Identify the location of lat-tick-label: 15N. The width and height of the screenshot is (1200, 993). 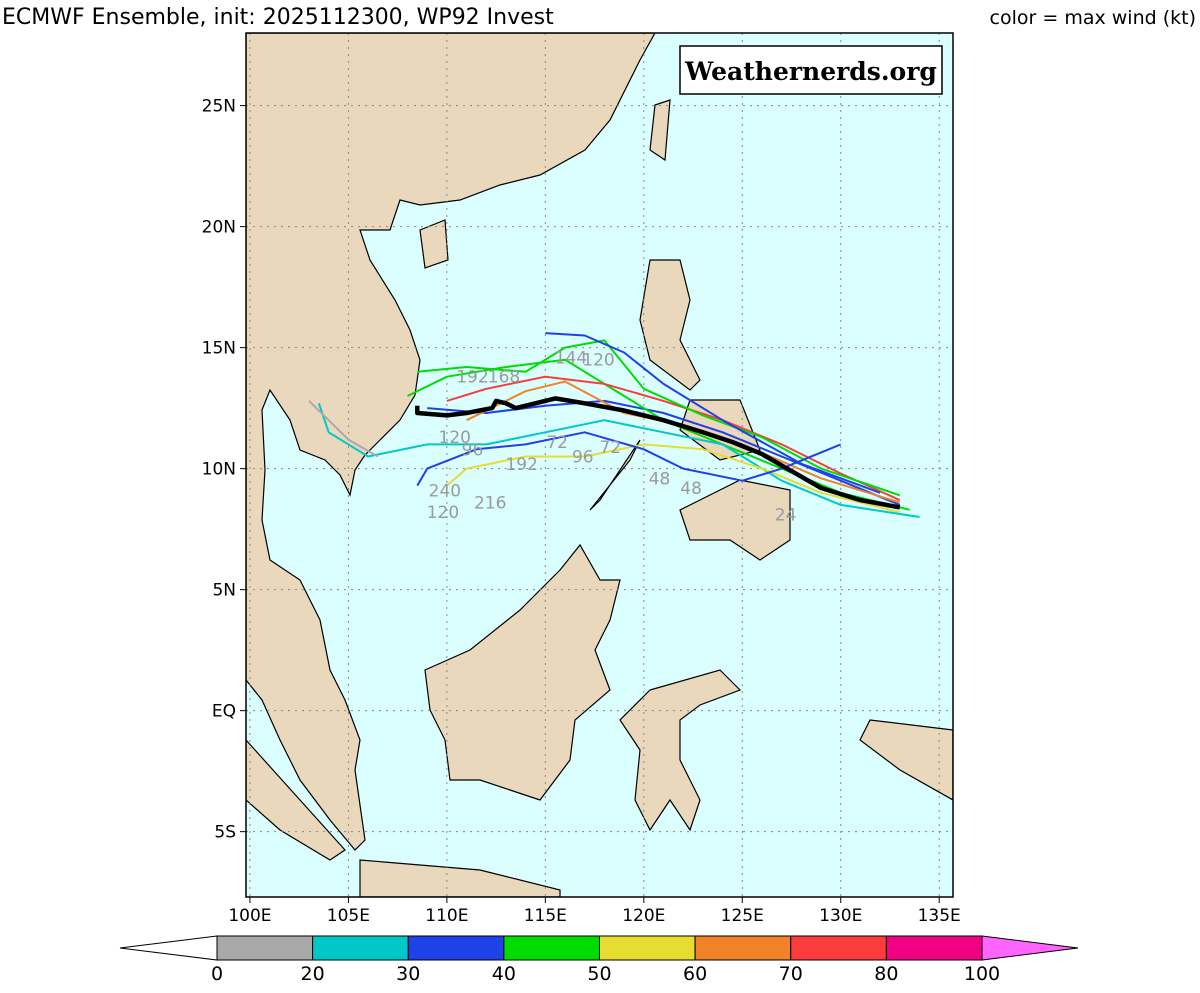
(219, 349).